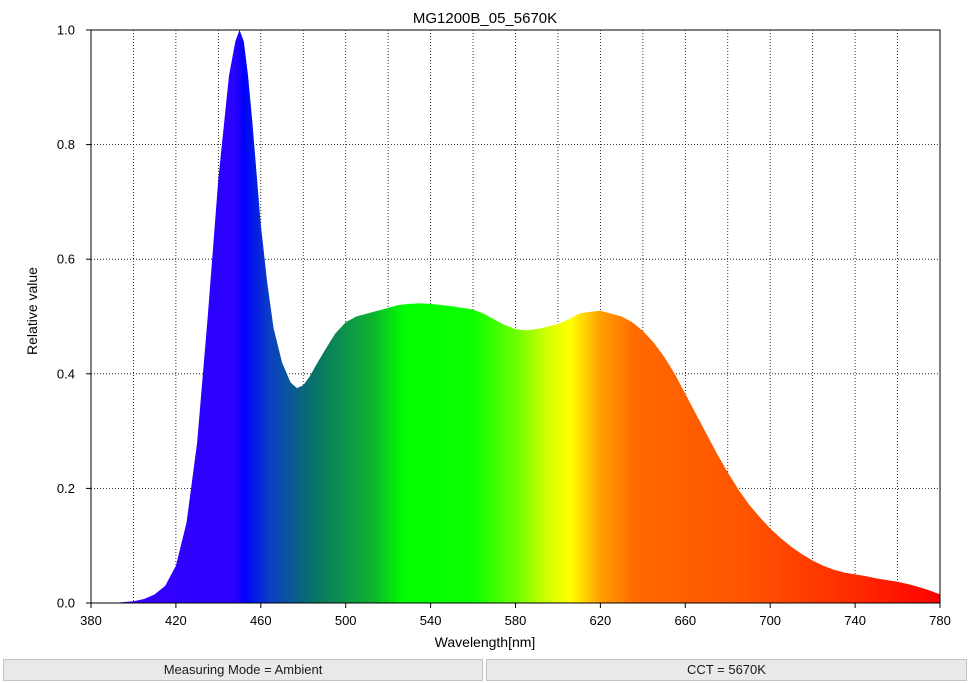  What do you see at coordinates (243, 670) in the screenshot?
I see `measuring-mode-status: Measuring Mode = Ambient` at bounding box center [243, 670].